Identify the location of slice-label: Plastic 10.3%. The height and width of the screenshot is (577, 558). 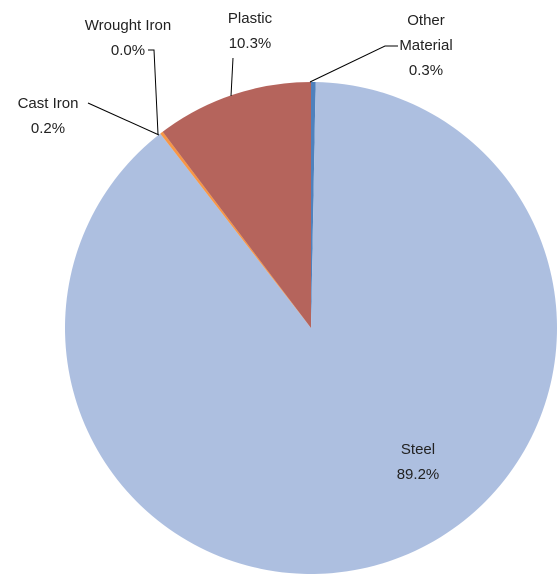
(250, 31).